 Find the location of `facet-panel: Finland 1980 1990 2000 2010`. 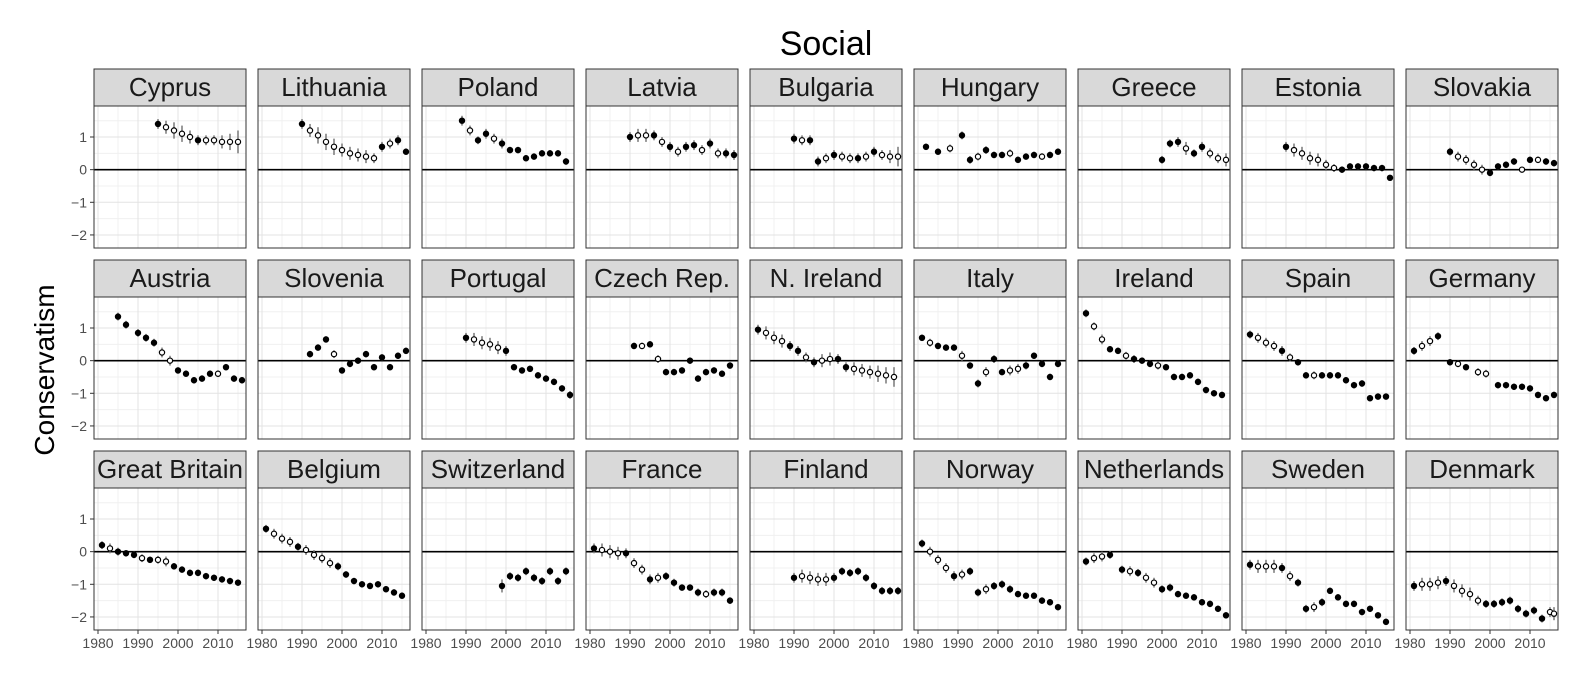

facet-panel: Finland 1980 1990 2000 2010 is located at coordinates (820, 550).